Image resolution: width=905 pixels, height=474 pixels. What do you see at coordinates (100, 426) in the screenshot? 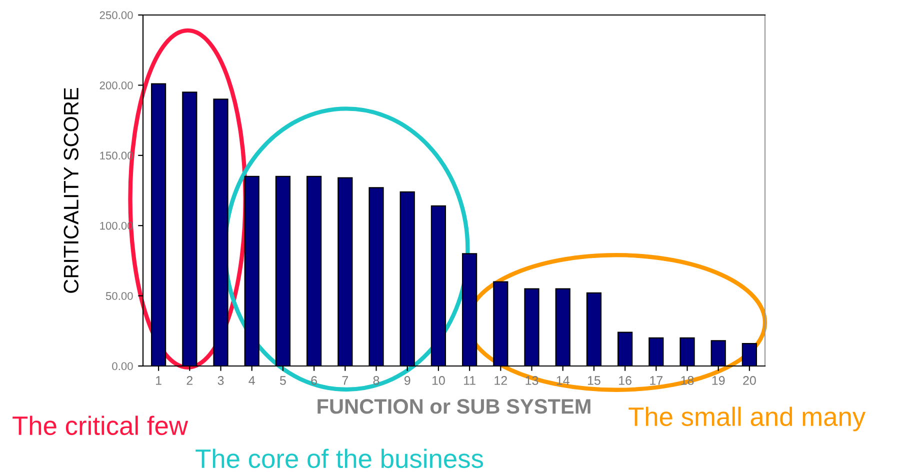
I see `text: The critical few` at bounding box center [100, 426].